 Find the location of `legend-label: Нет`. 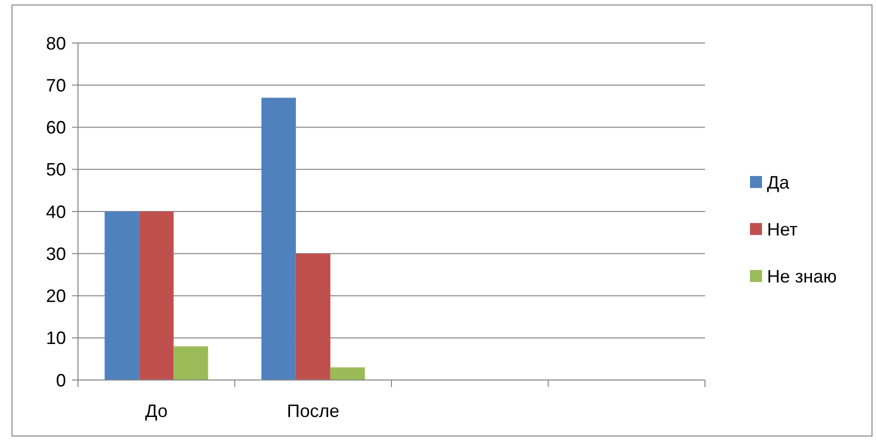

legend-label: Нет is located at coordinates (782, 229).